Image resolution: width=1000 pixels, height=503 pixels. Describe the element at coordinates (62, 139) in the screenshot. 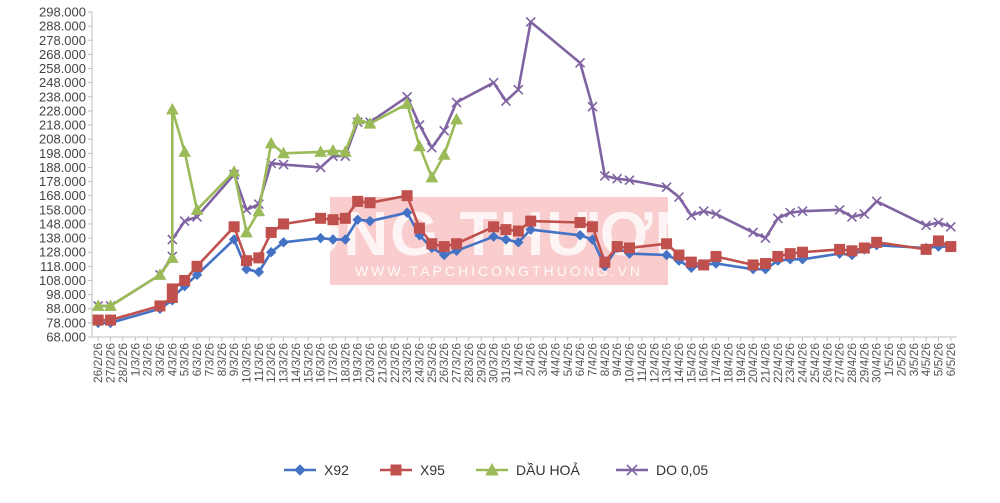

I see `y-tick-label: 208.000` at that location.